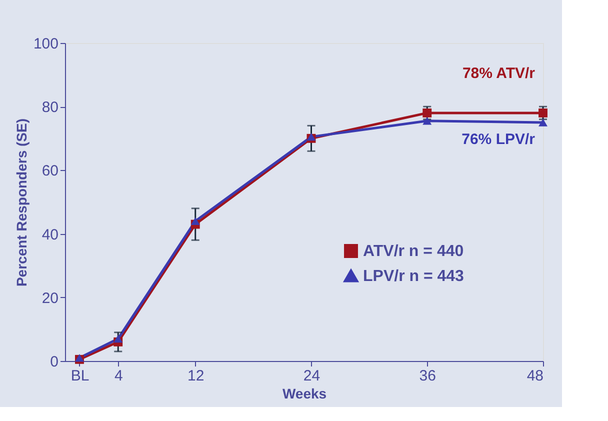  Describe the element at coordinates (499, 139) in the screenshot. I see `annotation: 76% LPV/r` at that location.